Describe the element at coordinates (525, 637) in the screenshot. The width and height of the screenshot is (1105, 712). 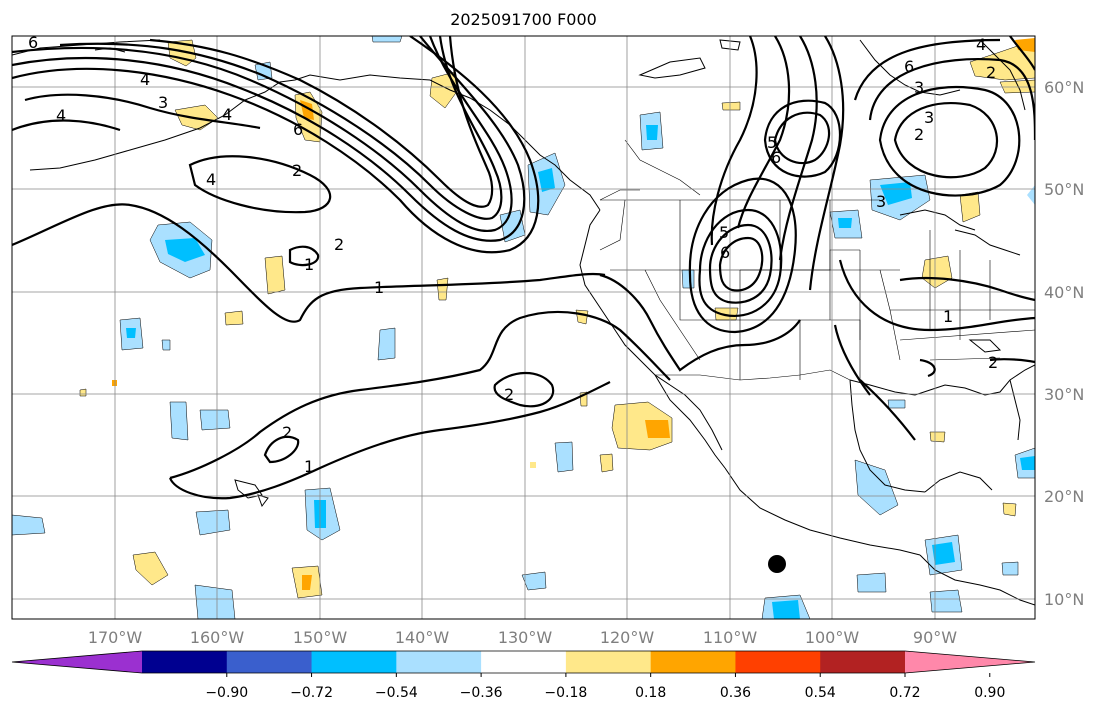
I see `longitude-label: 130°W` at that location.